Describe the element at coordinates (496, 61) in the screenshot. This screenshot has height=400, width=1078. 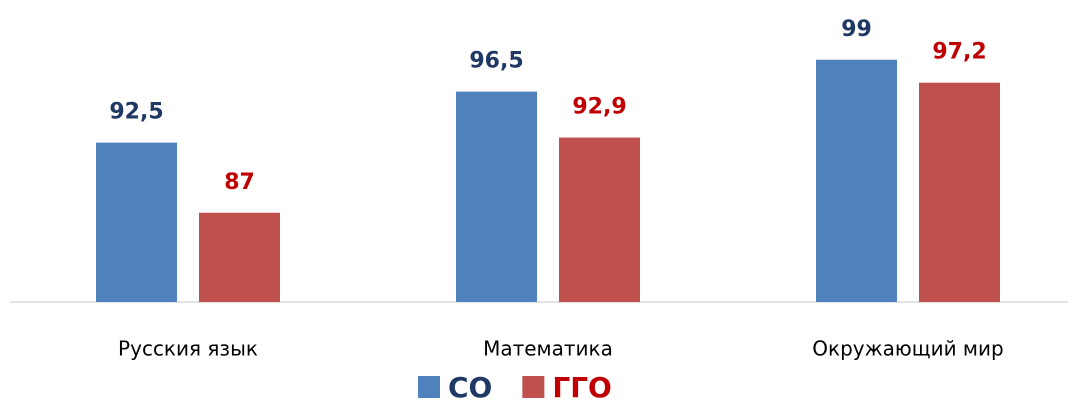
I see `data-label: 96,5` at that location.